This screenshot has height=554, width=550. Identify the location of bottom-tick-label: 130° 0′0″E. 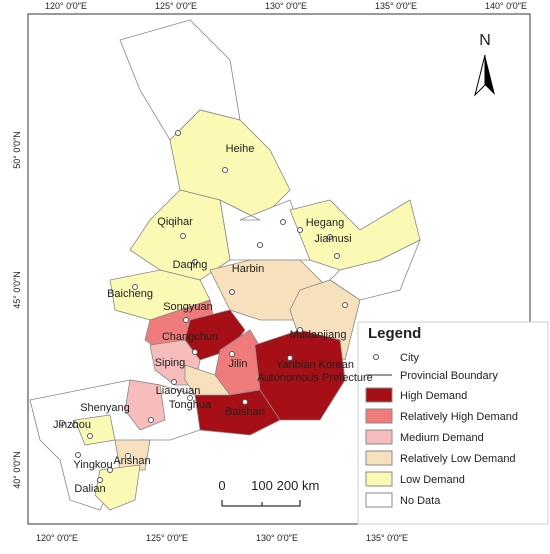
(277, 538).